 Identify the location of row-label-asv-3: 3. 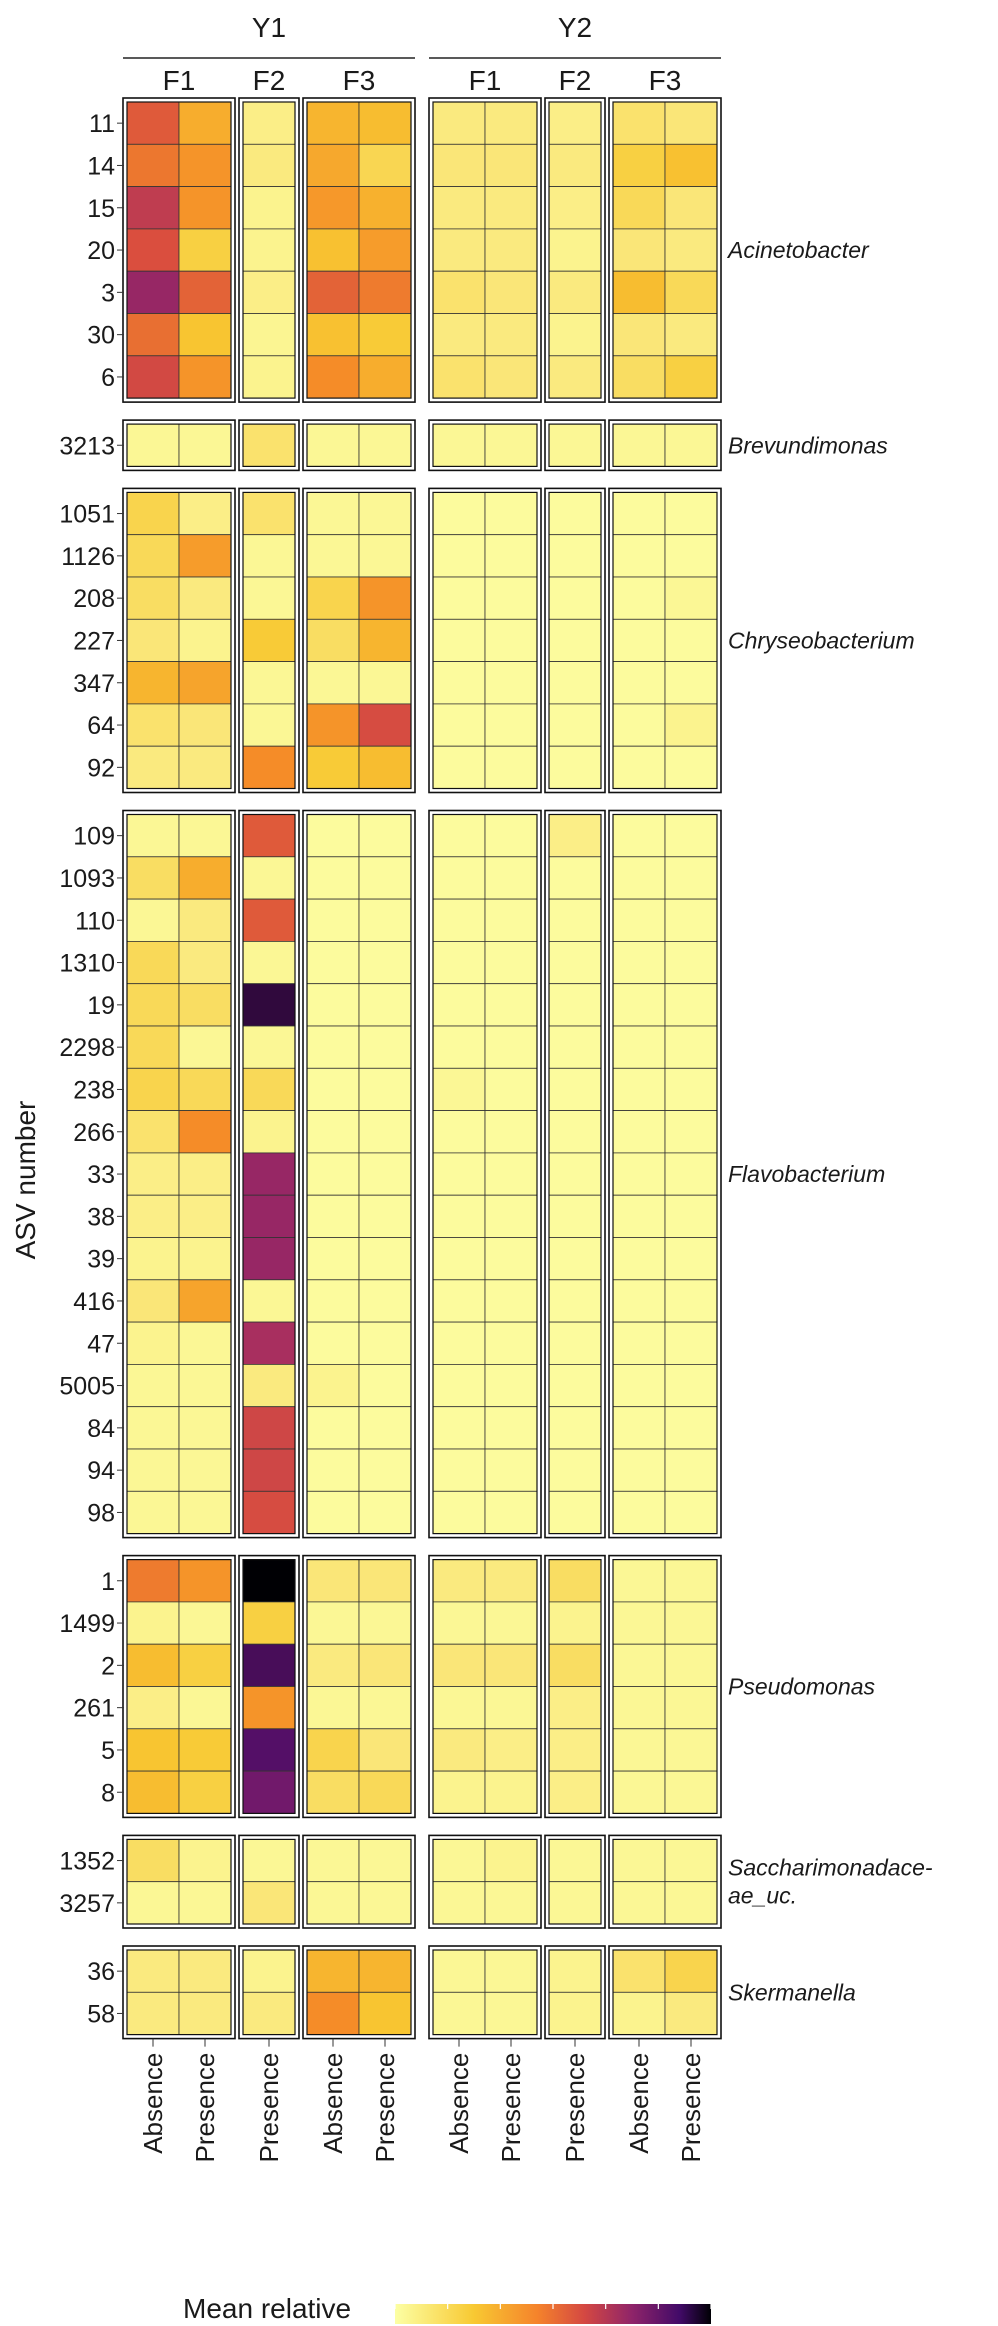
(108, 293).